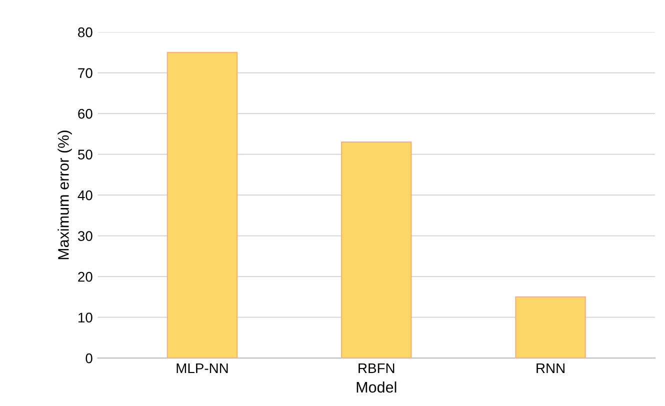 The width and height of the screenshot is (665, 406). I want to click on x-tick-label: MLP-NN, so click(202, 368).